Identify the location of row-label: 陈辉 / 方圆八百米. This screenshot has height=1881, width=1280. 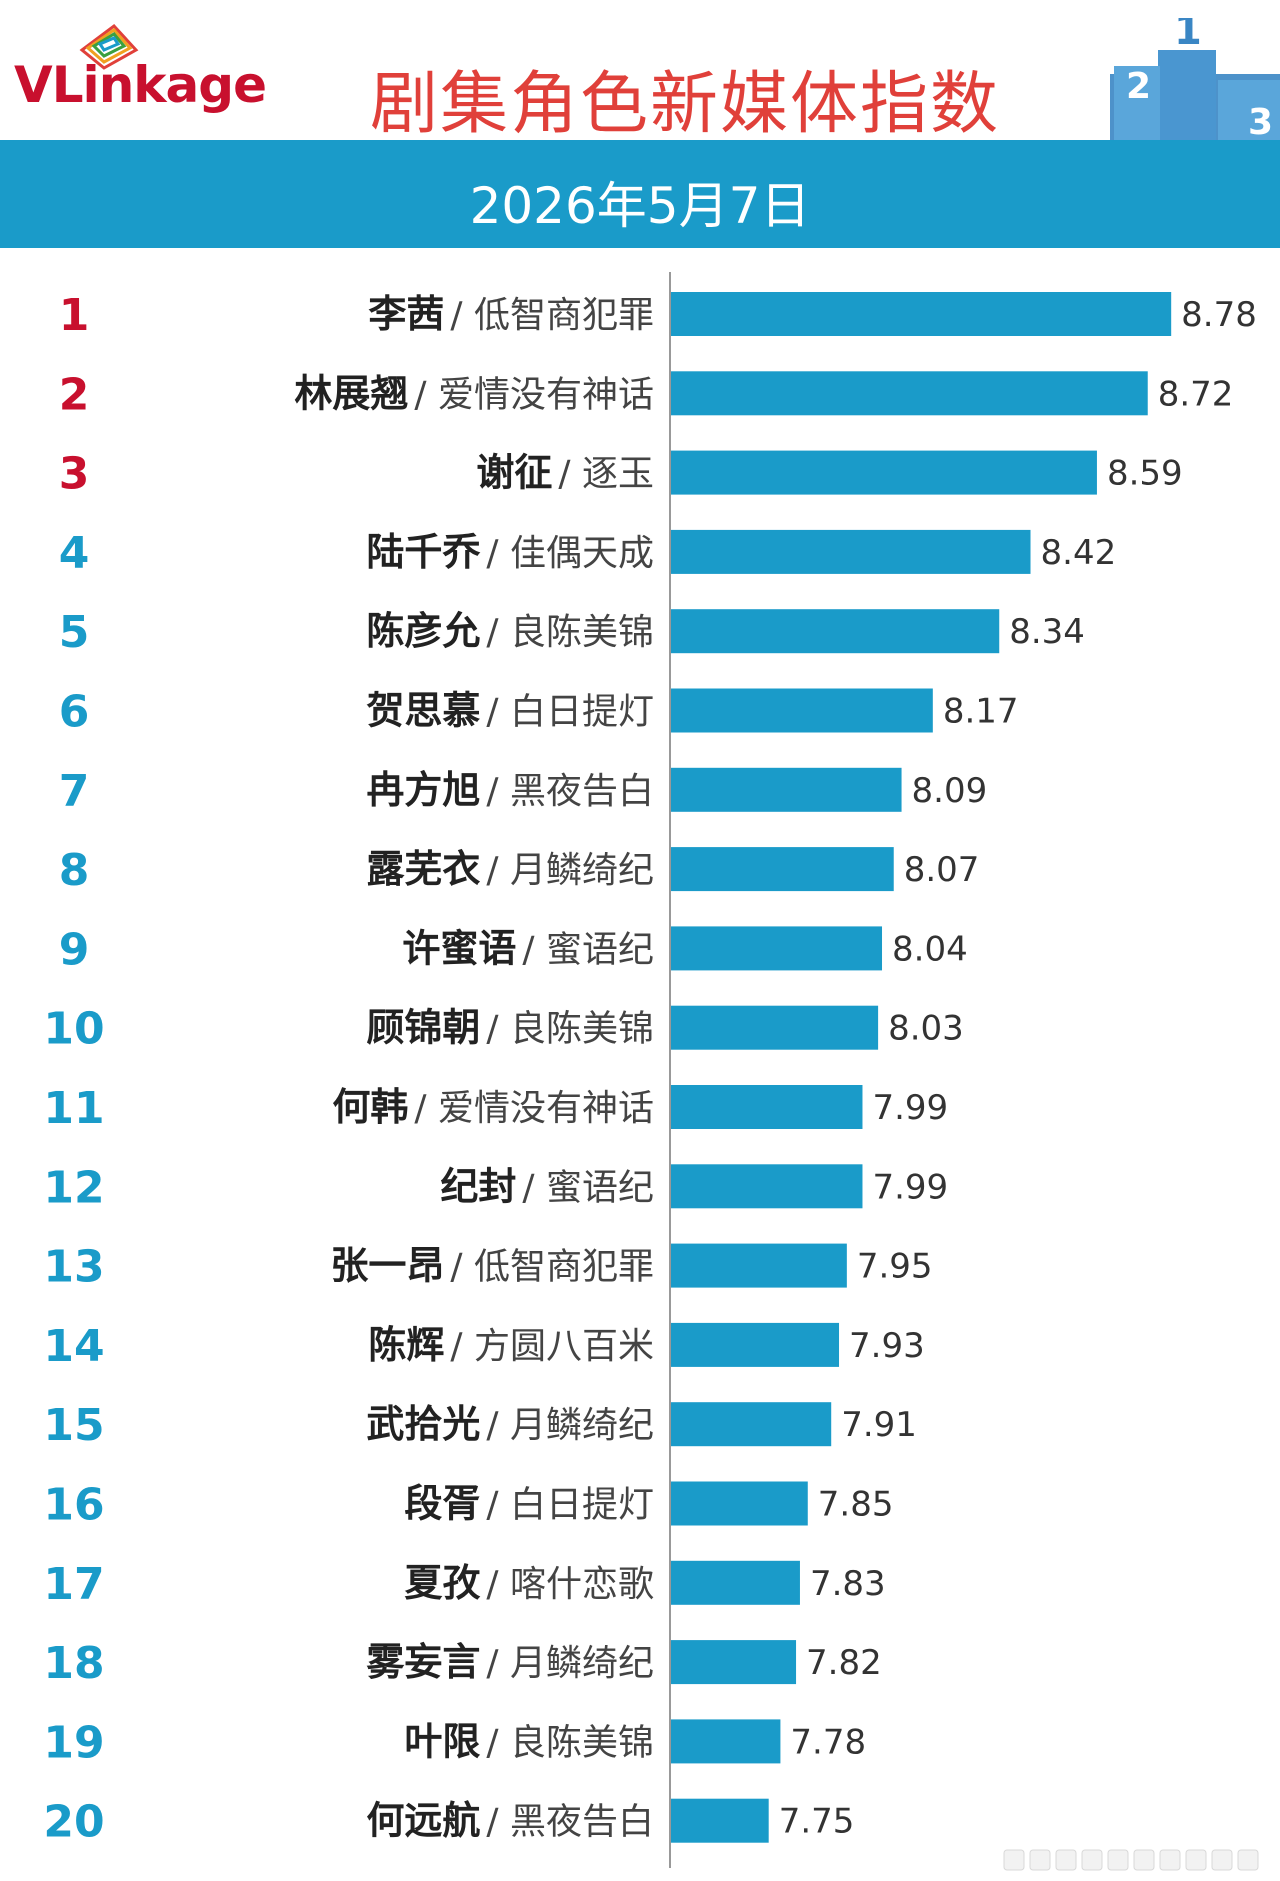
(511, 1345).